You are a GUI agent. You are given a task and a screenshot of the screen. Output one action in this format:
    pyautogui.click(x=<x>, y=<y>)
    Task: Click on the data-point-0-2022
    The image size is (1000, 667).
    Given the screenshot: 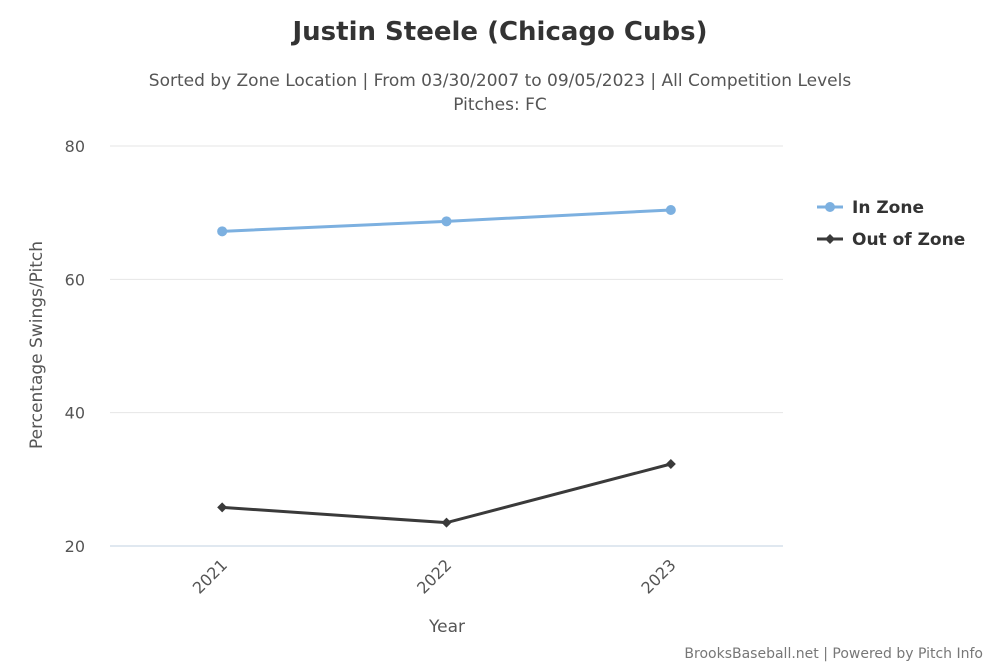 What is the action you would take?
    pyautogui.click(x=446, y=221)
    